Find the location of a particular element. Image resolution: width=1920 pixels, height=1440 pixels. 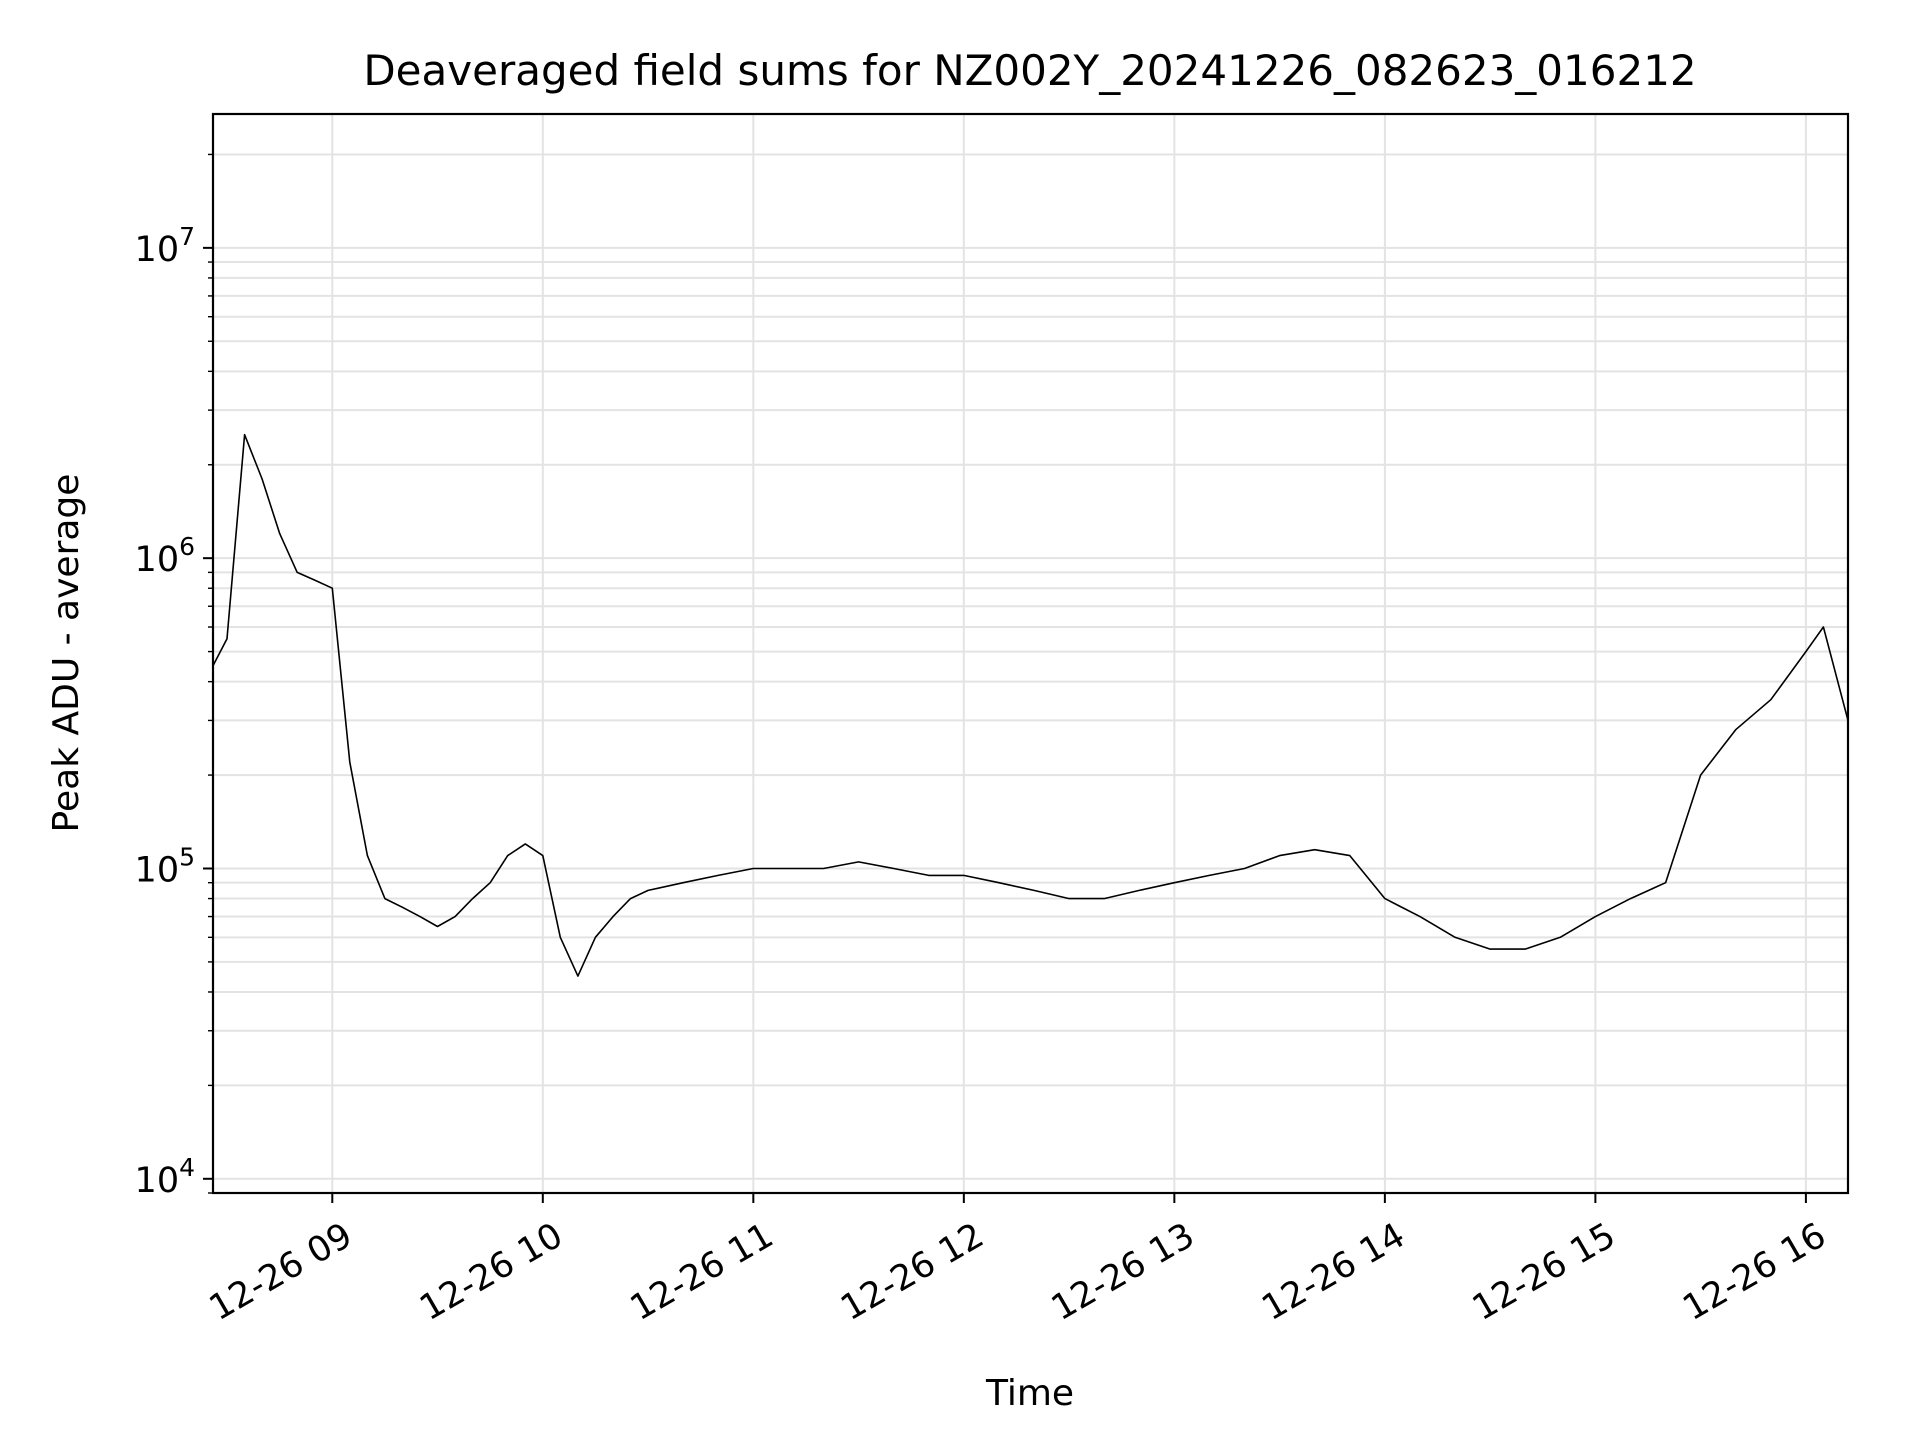

x-axis-label: Time is located at coordinates (1029, 1393).